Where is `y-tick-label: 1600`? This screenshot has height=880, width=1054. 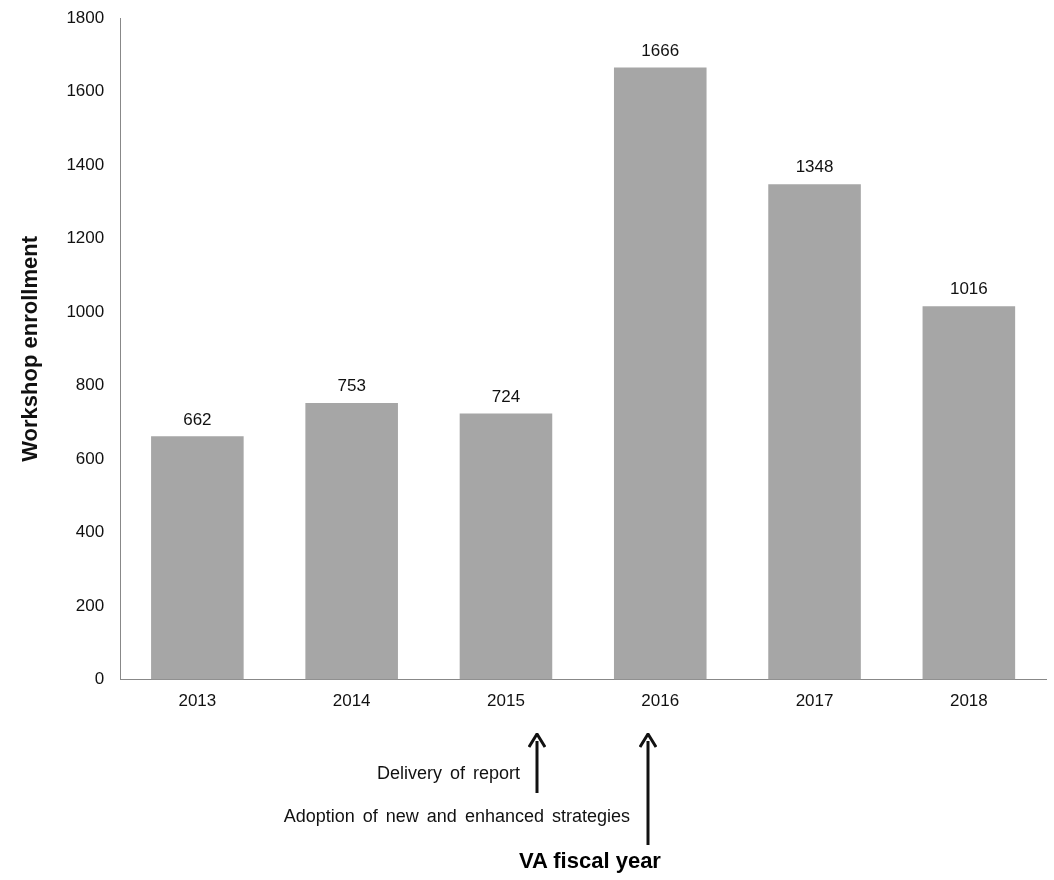 y-tick-label: 1600 is located at coordinates (85, 91).